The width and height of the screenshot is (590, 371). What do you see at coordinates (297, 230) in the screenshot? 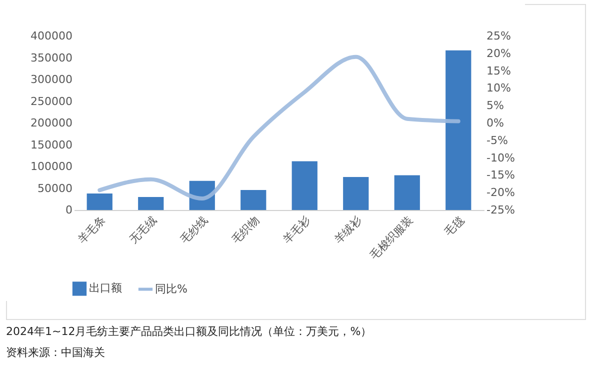
I see `x-tick-label: 羊毛衫` at bounding box center [297, 230].